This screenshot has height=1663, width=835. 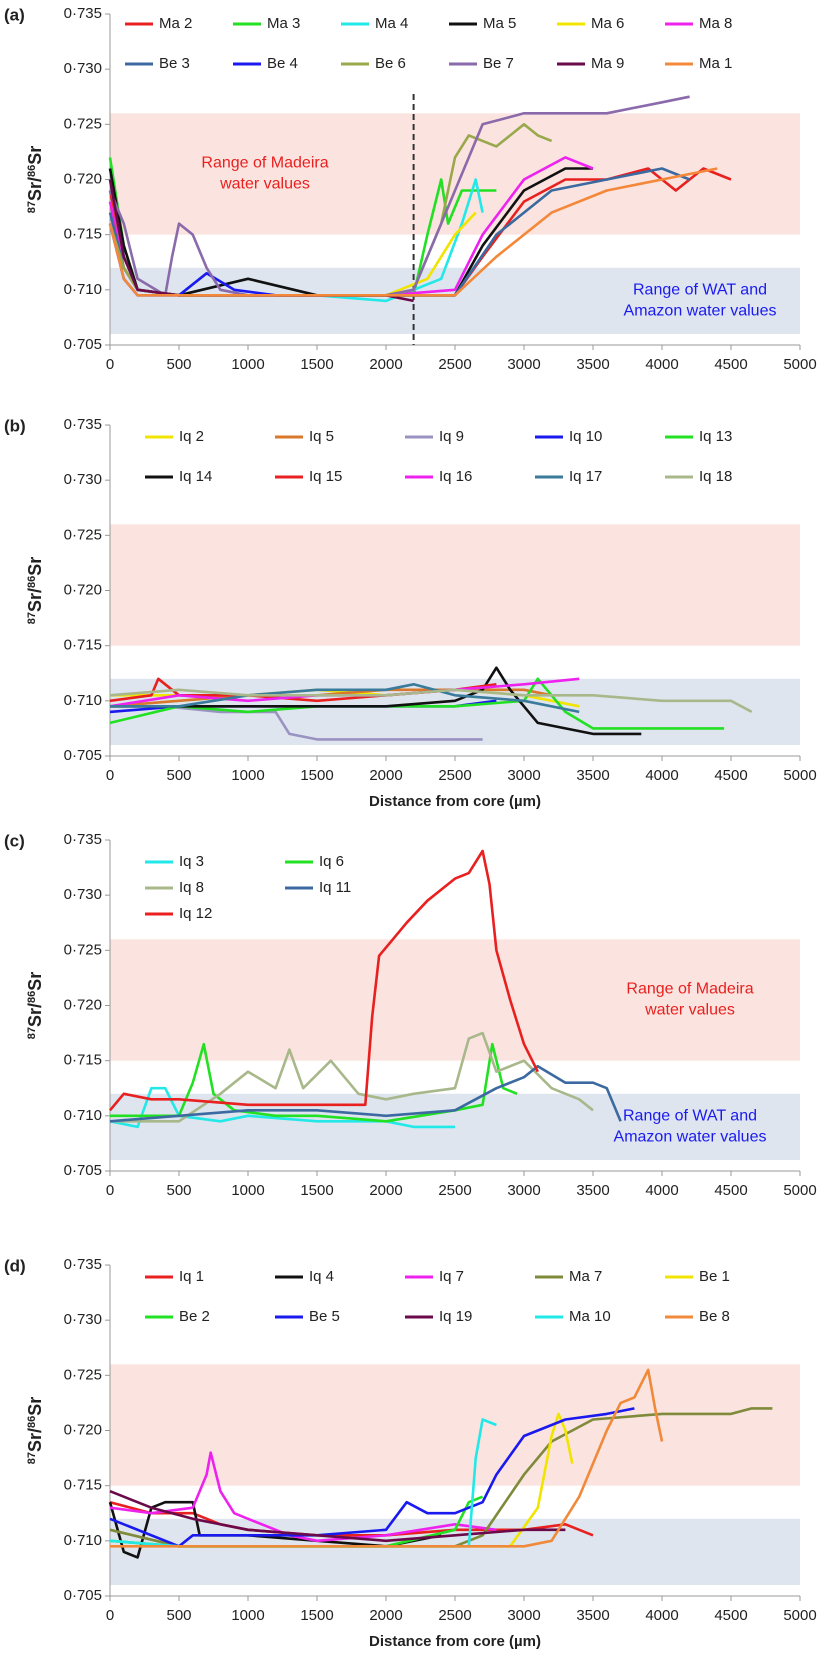 I want to click on legend-label: Iq 1, so click(x=191, y=1276).